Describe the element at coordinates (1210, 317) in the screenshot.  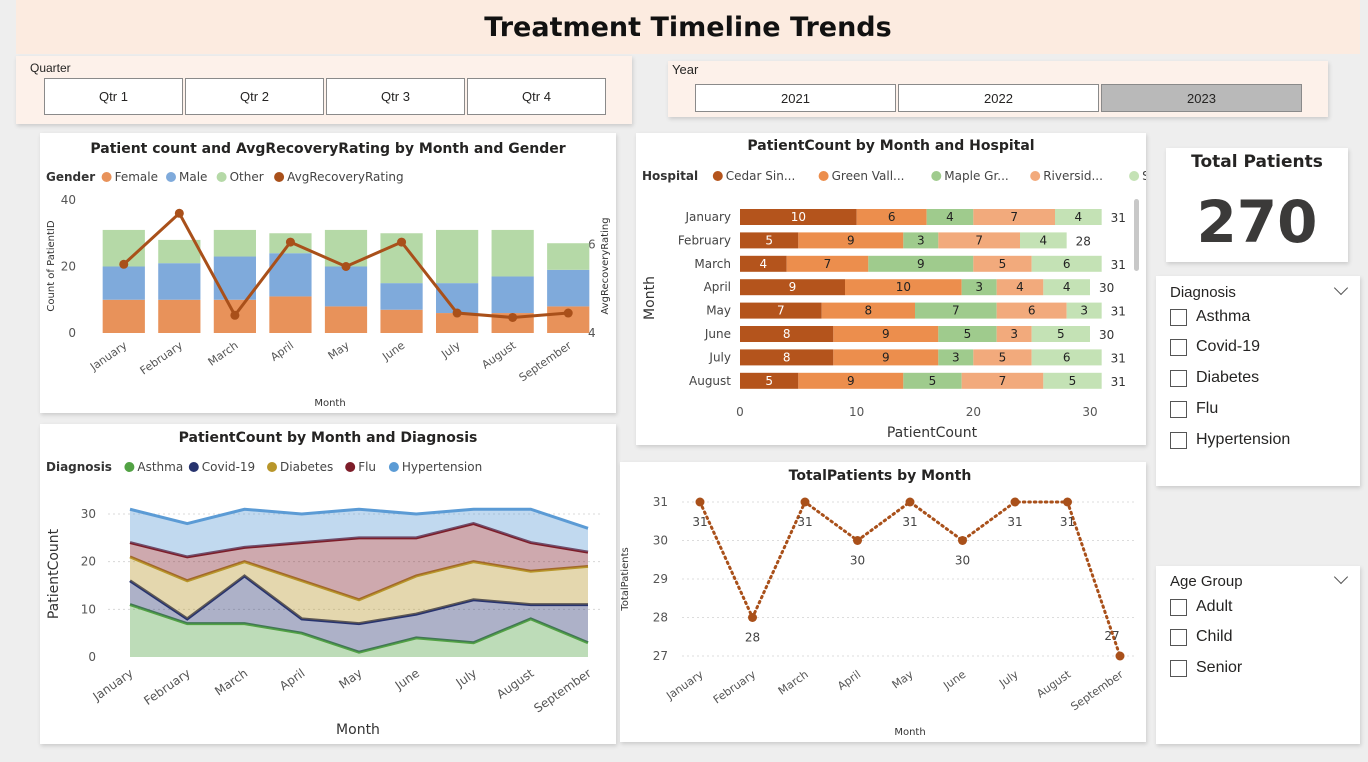
I see `diagnosis-option-asthma: Asthma` at that location.